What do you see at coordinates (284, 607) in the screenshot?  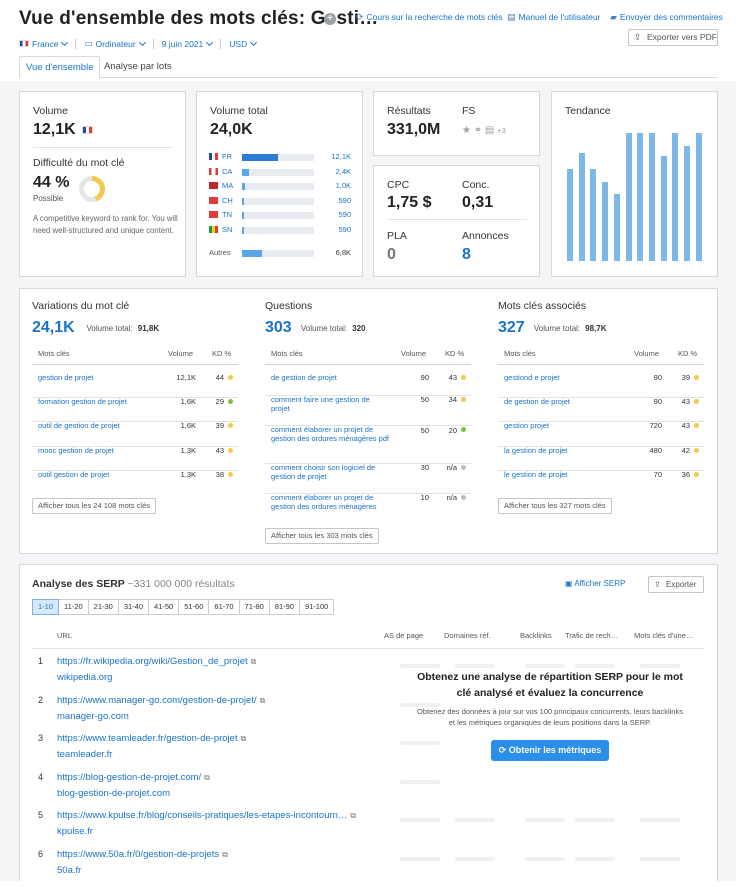 I see `page-81-90: 81-90` at bounding box center [284, 607].